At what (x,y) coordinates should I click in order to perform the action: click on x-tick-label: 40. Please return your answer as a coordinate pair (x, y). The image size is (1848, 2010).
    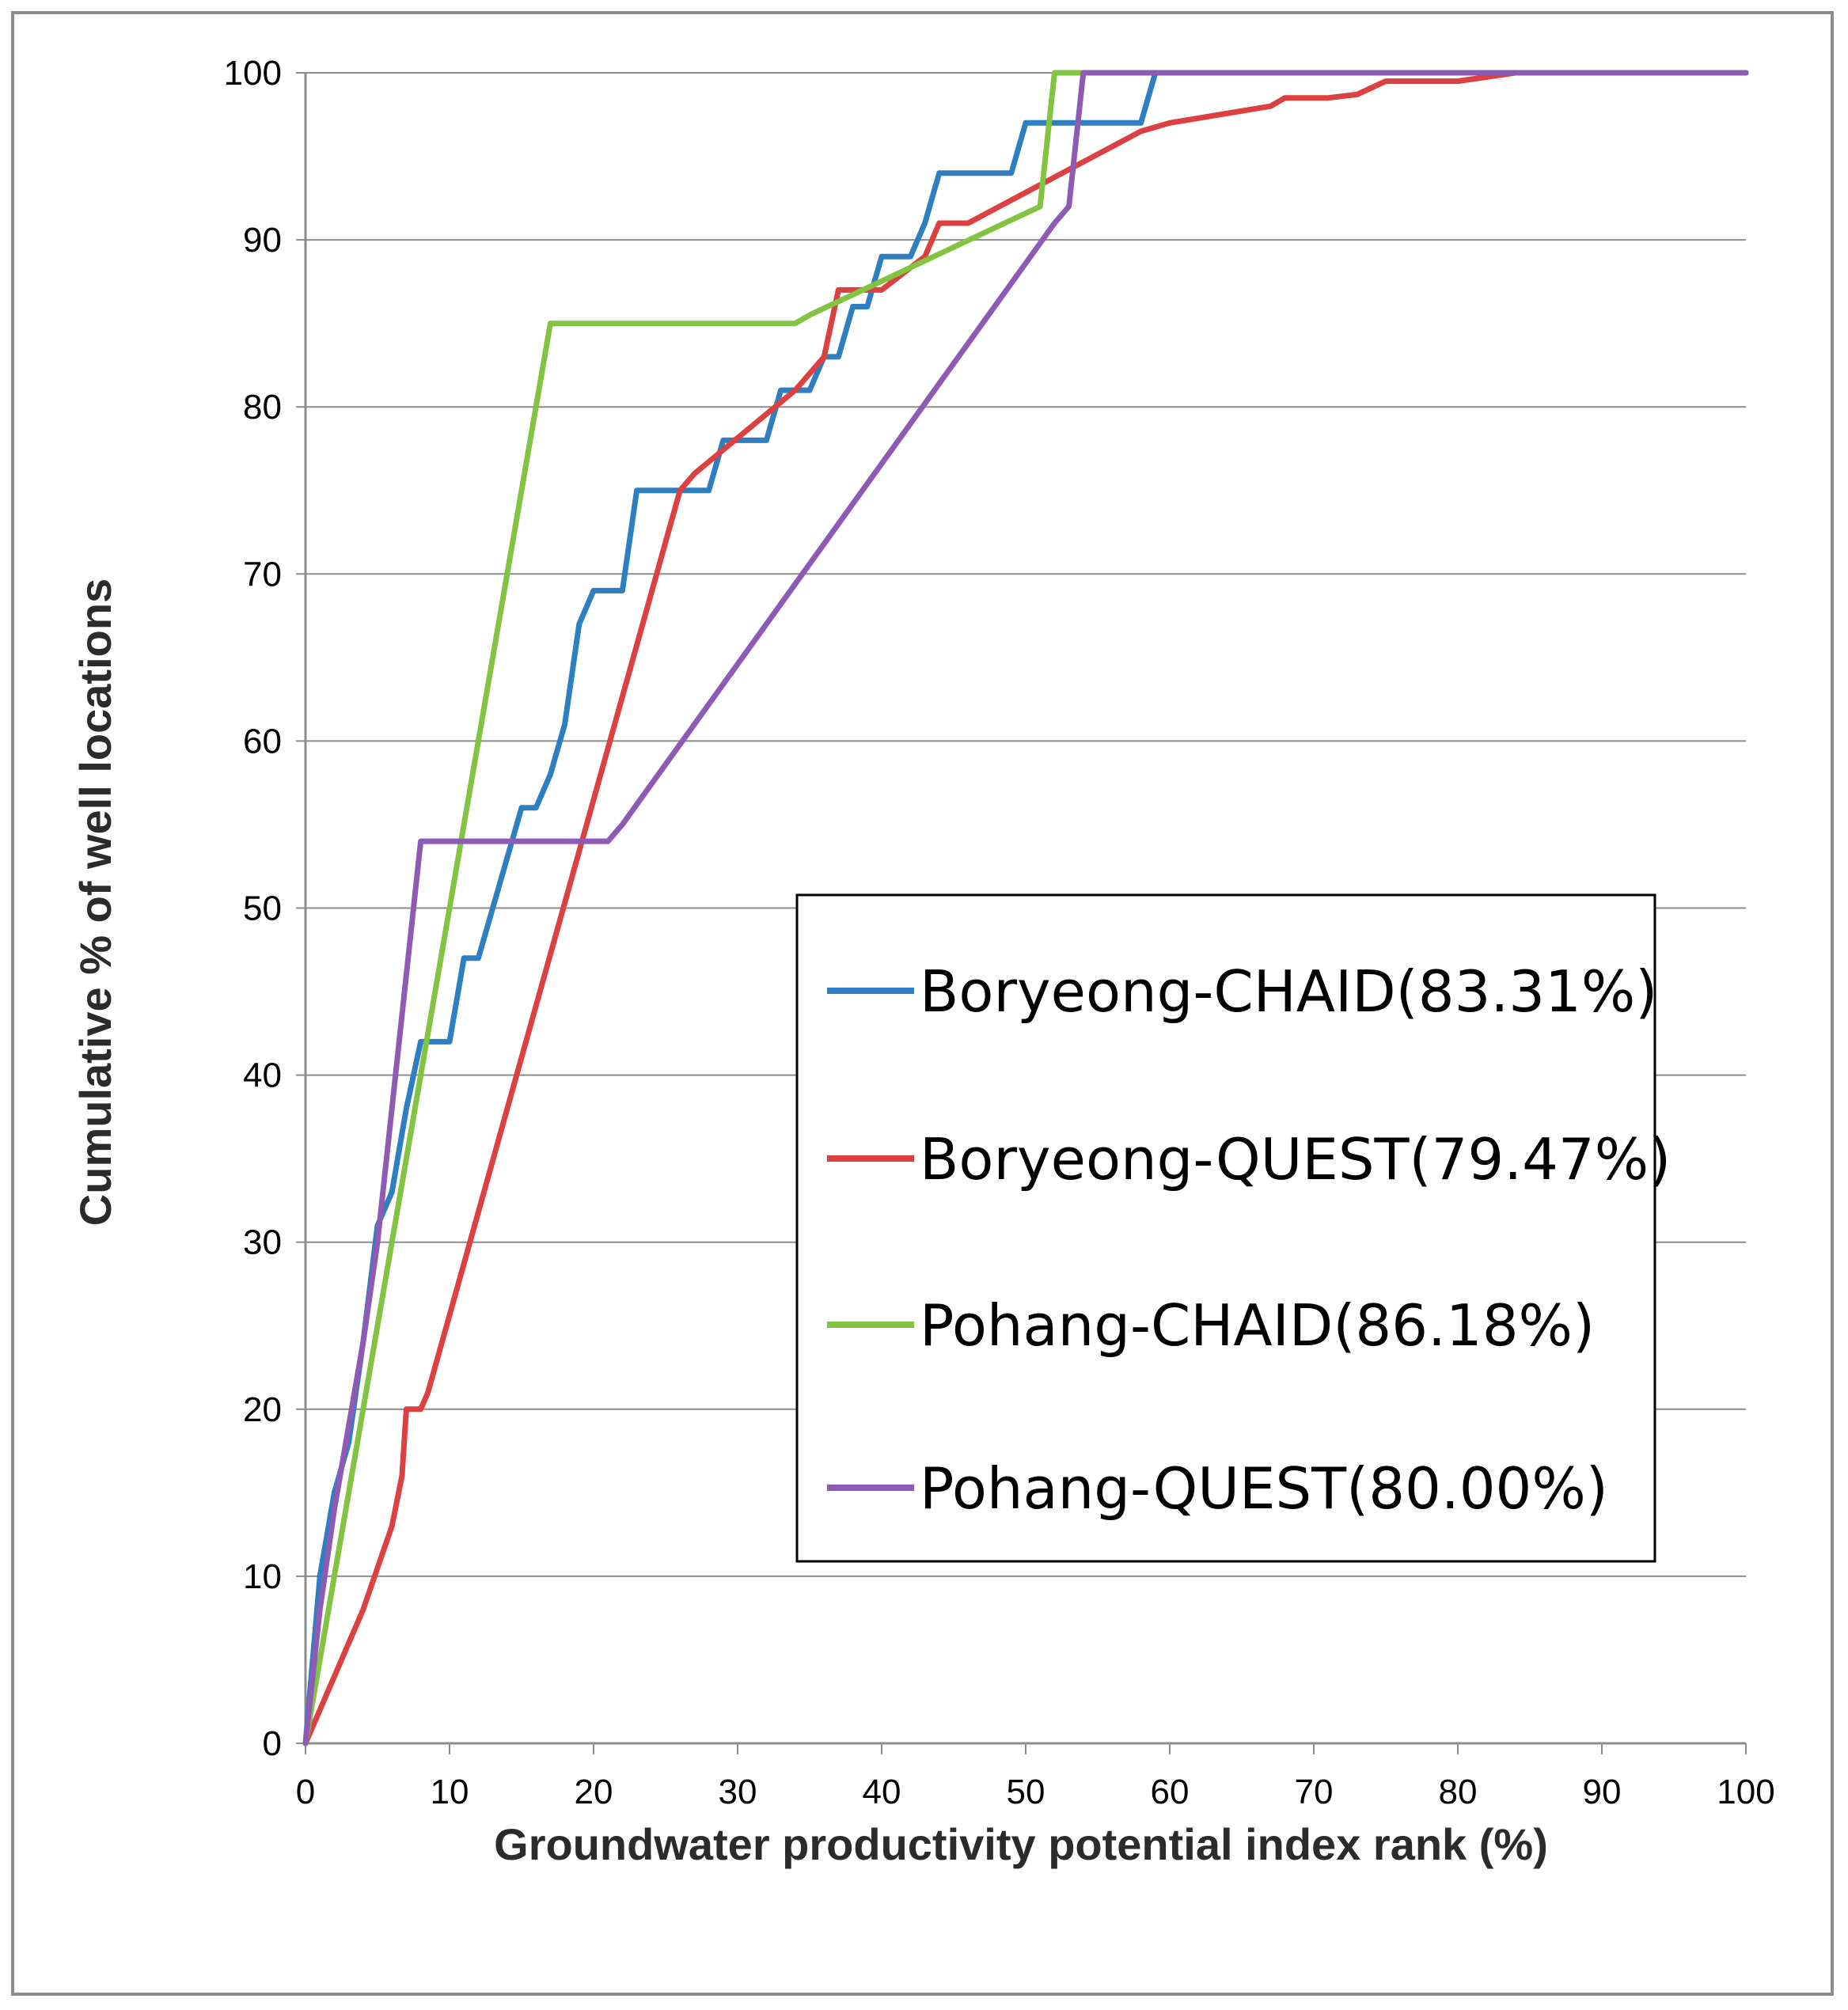
    Looking at the image, I should click on (882, 1792).